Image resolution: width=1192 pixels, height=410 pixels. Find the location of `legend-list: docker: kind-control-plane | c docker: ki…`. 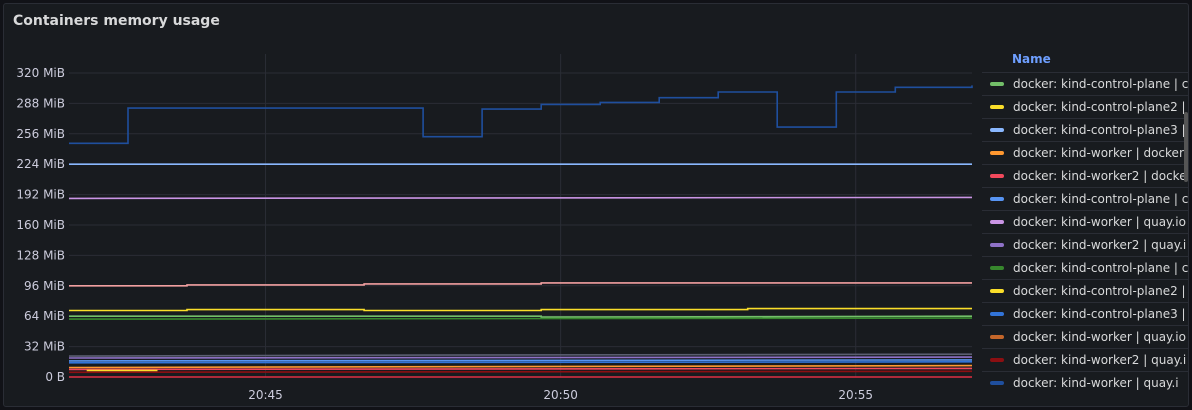

legend-list: docker: kind-control-plane | c docker: ki… is located at coordinates (1085, 233).